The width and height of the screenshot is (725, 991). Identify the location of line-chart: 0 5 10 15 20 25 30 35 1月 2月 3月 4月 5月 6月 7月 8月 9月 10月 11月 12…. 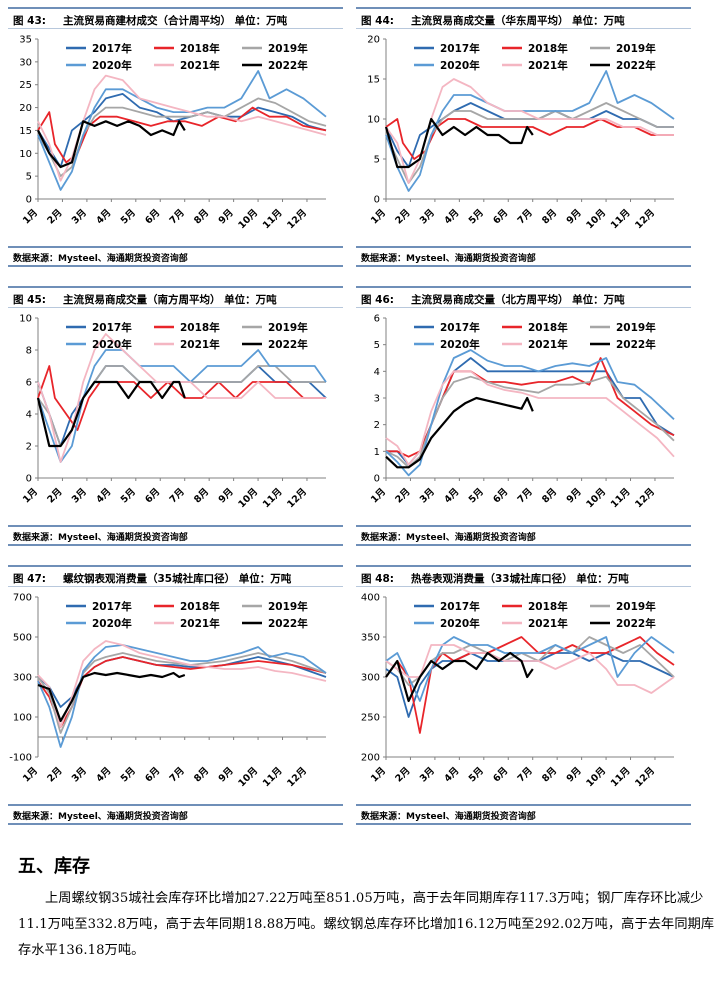
(173, 133).